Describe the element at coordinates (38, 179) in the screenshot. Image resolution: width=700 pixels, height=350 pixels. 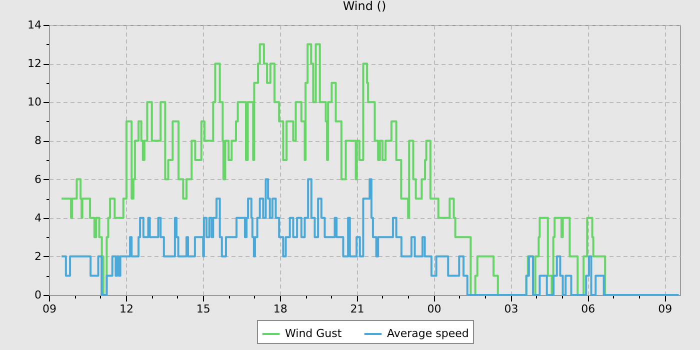
I see `y-tick-label: 6` at that location.